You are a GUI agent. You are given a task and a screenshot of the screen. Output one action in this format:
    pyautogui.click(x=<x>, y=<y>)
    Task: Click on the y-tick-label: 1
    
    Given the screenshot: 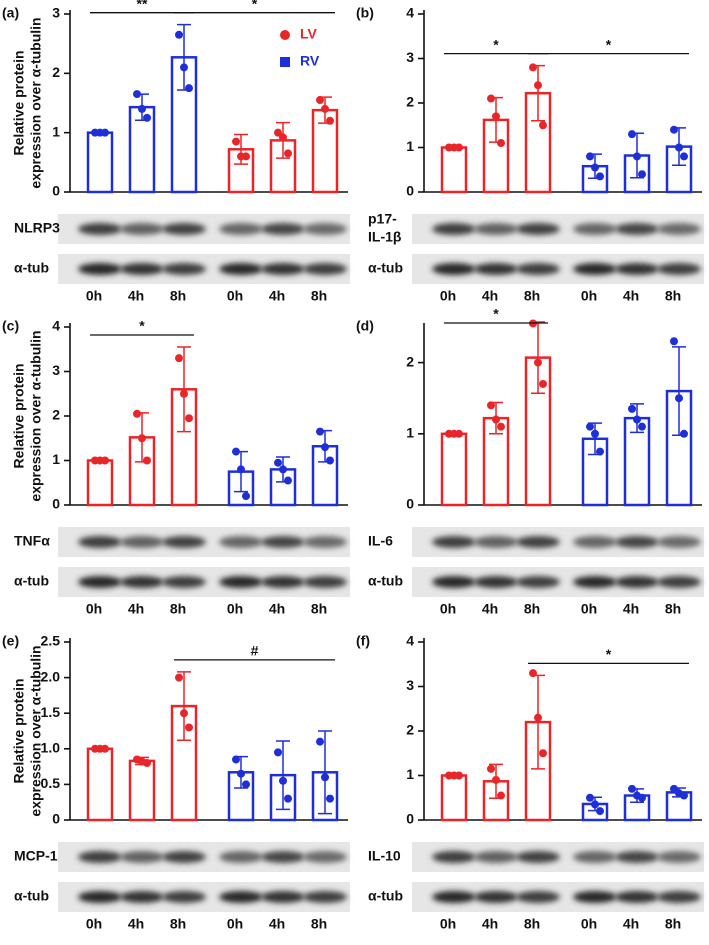 What is the action you would take?
    pyautogui.click(x=56, y=459)
    